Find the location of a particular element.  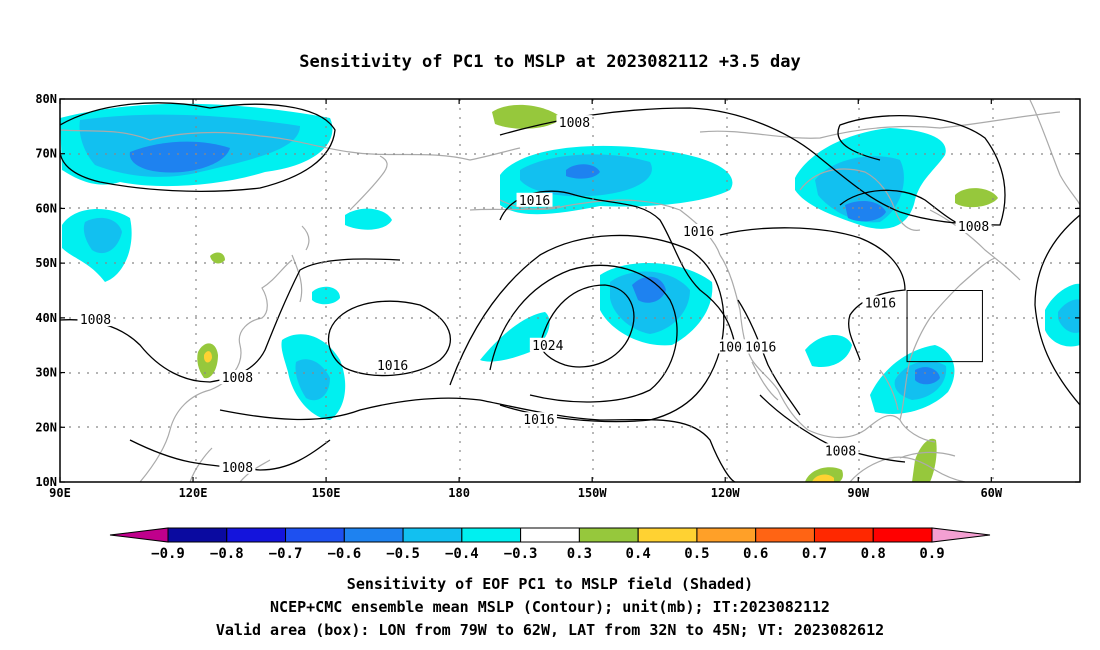

coast-hudson is located at coordinates (860, 199).